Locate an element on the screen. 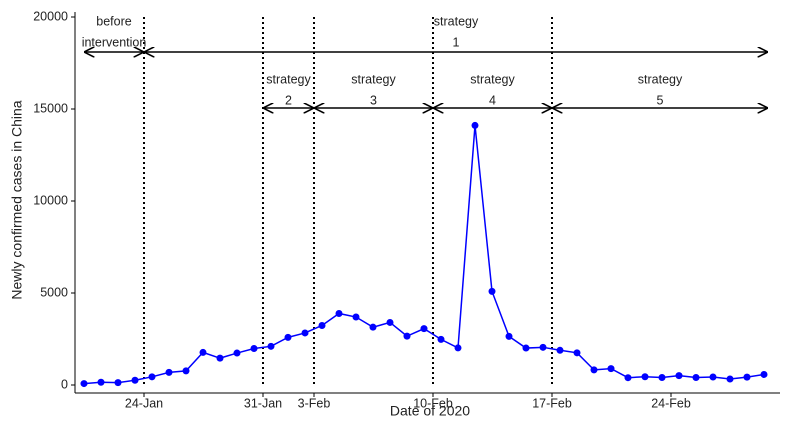  y-tick-label: 0 is located at coordinates (64, 384).